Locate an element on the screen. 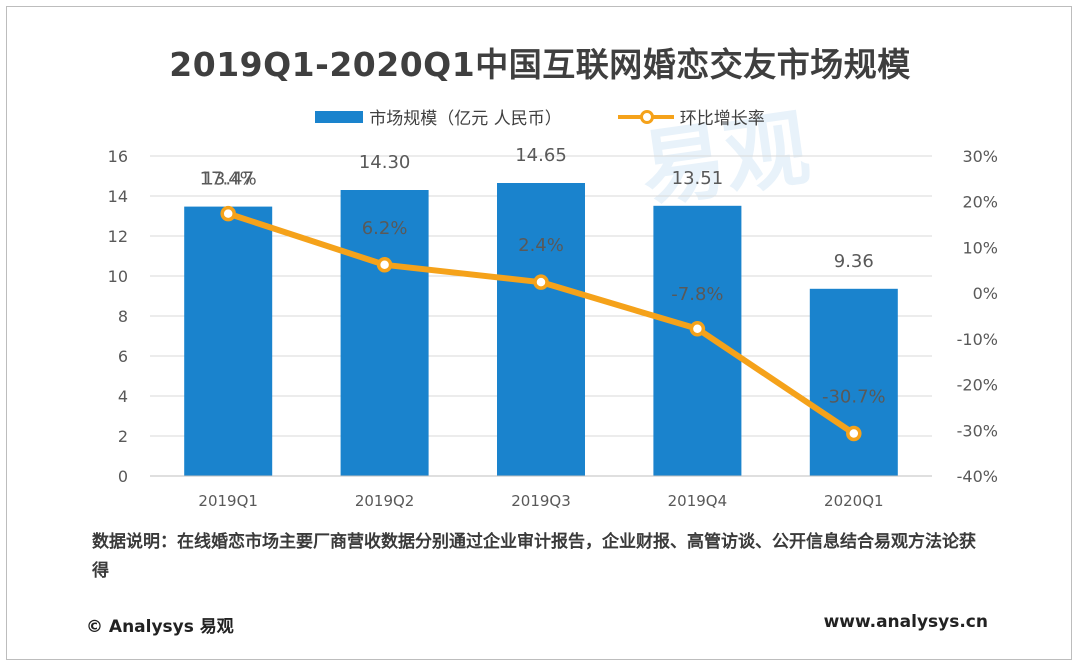 The height and width of the screenshot is (668, 1080). y-right-tick-label: -20% is located at coordinates (977, 385).